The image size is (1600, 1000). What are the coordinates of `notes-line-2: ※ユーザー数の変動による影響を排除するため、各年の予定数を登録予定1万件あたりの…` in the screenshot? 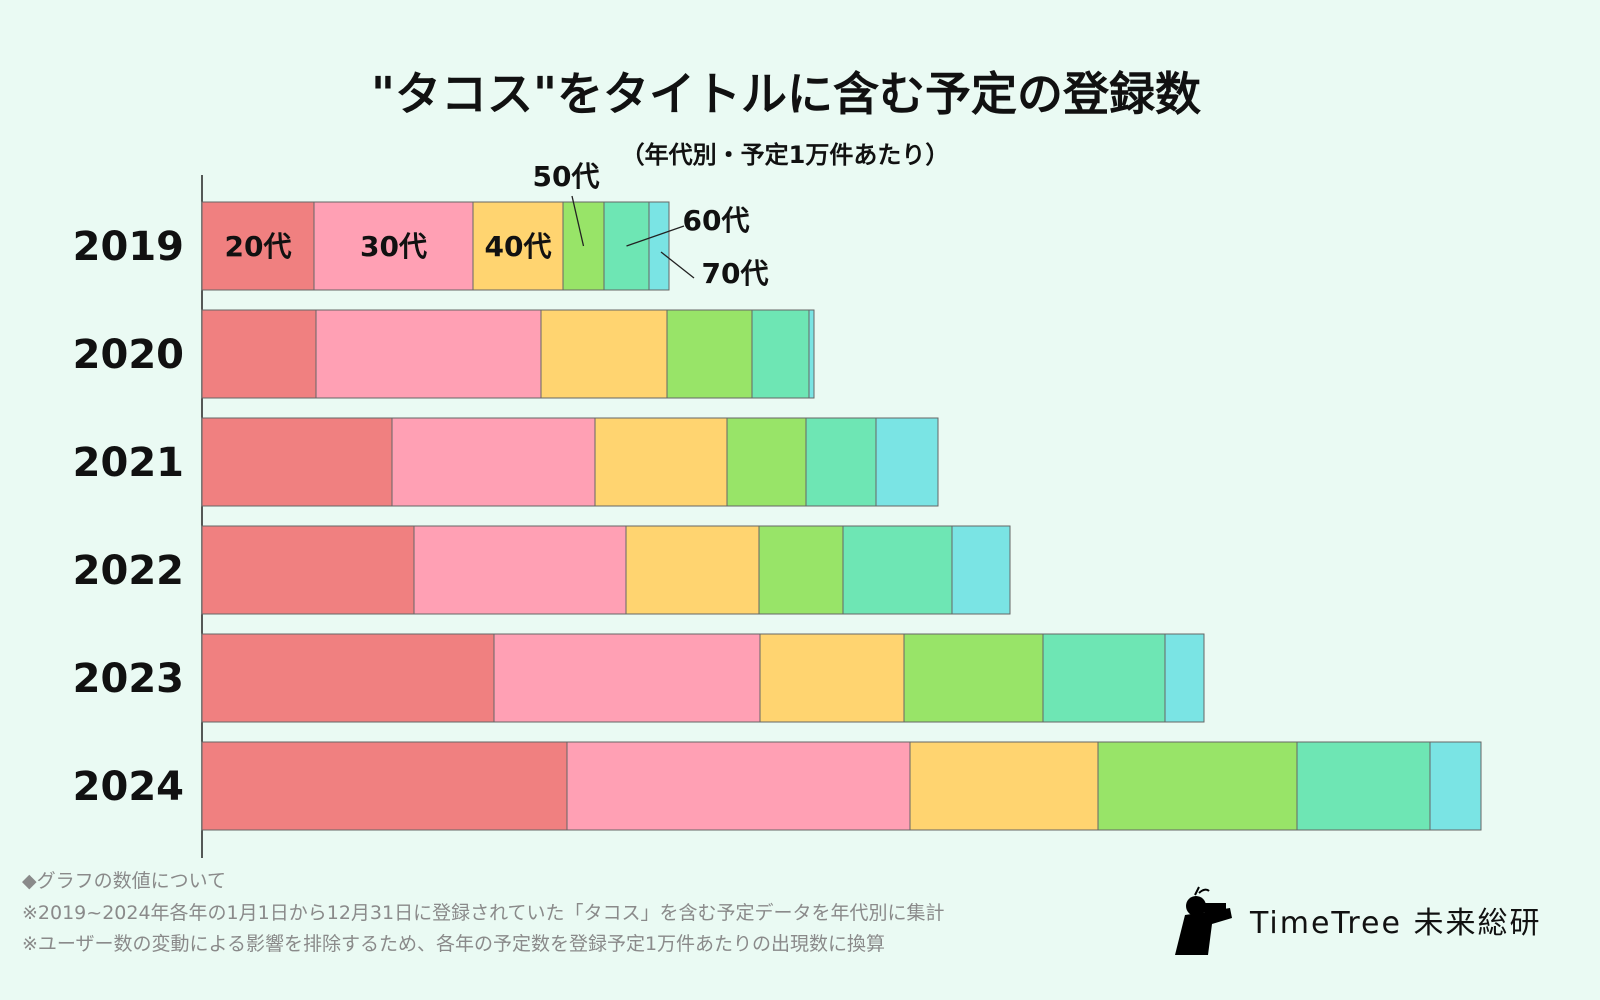 It's located at (453, 944).